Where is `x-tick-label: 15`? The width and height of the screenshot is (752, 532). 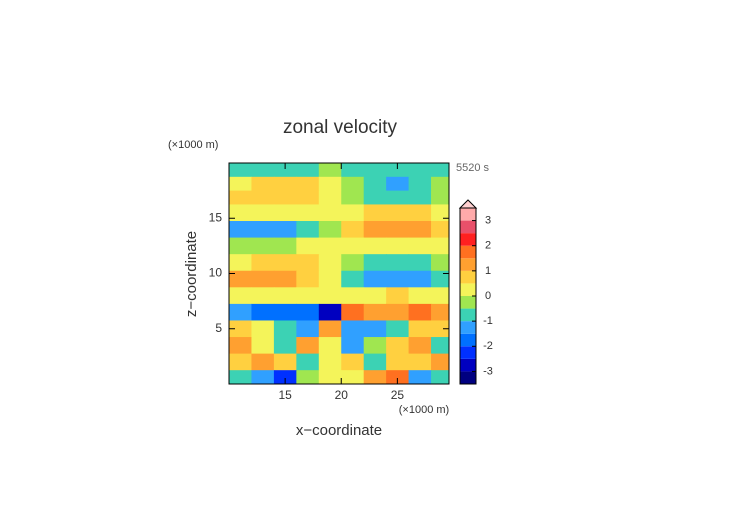 x-tick-label: 15 is located at coordinates (285, 395).